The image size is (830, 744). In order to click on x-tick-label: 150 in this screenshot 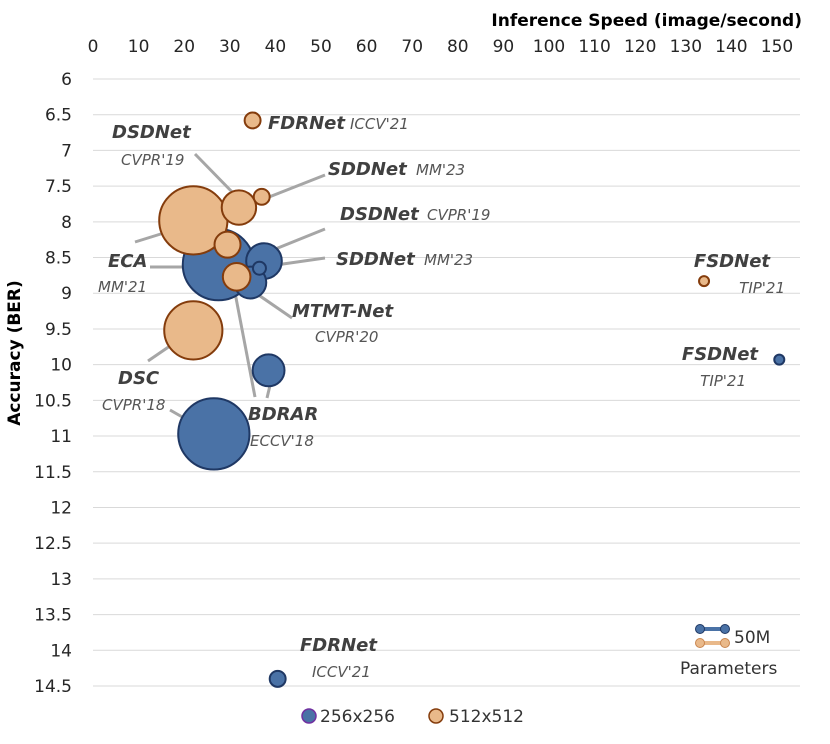, I will do `click(777, 47)`.